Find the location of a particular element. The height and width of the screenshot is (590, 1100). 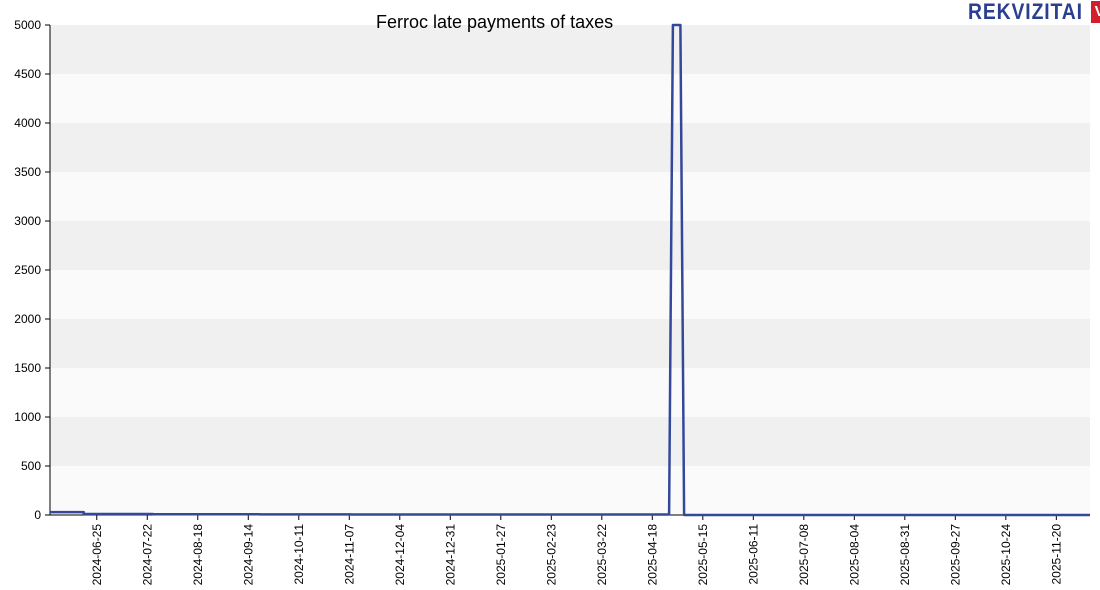

x-tick-label: 2025-01-27 is located at coordinates (501, 555).